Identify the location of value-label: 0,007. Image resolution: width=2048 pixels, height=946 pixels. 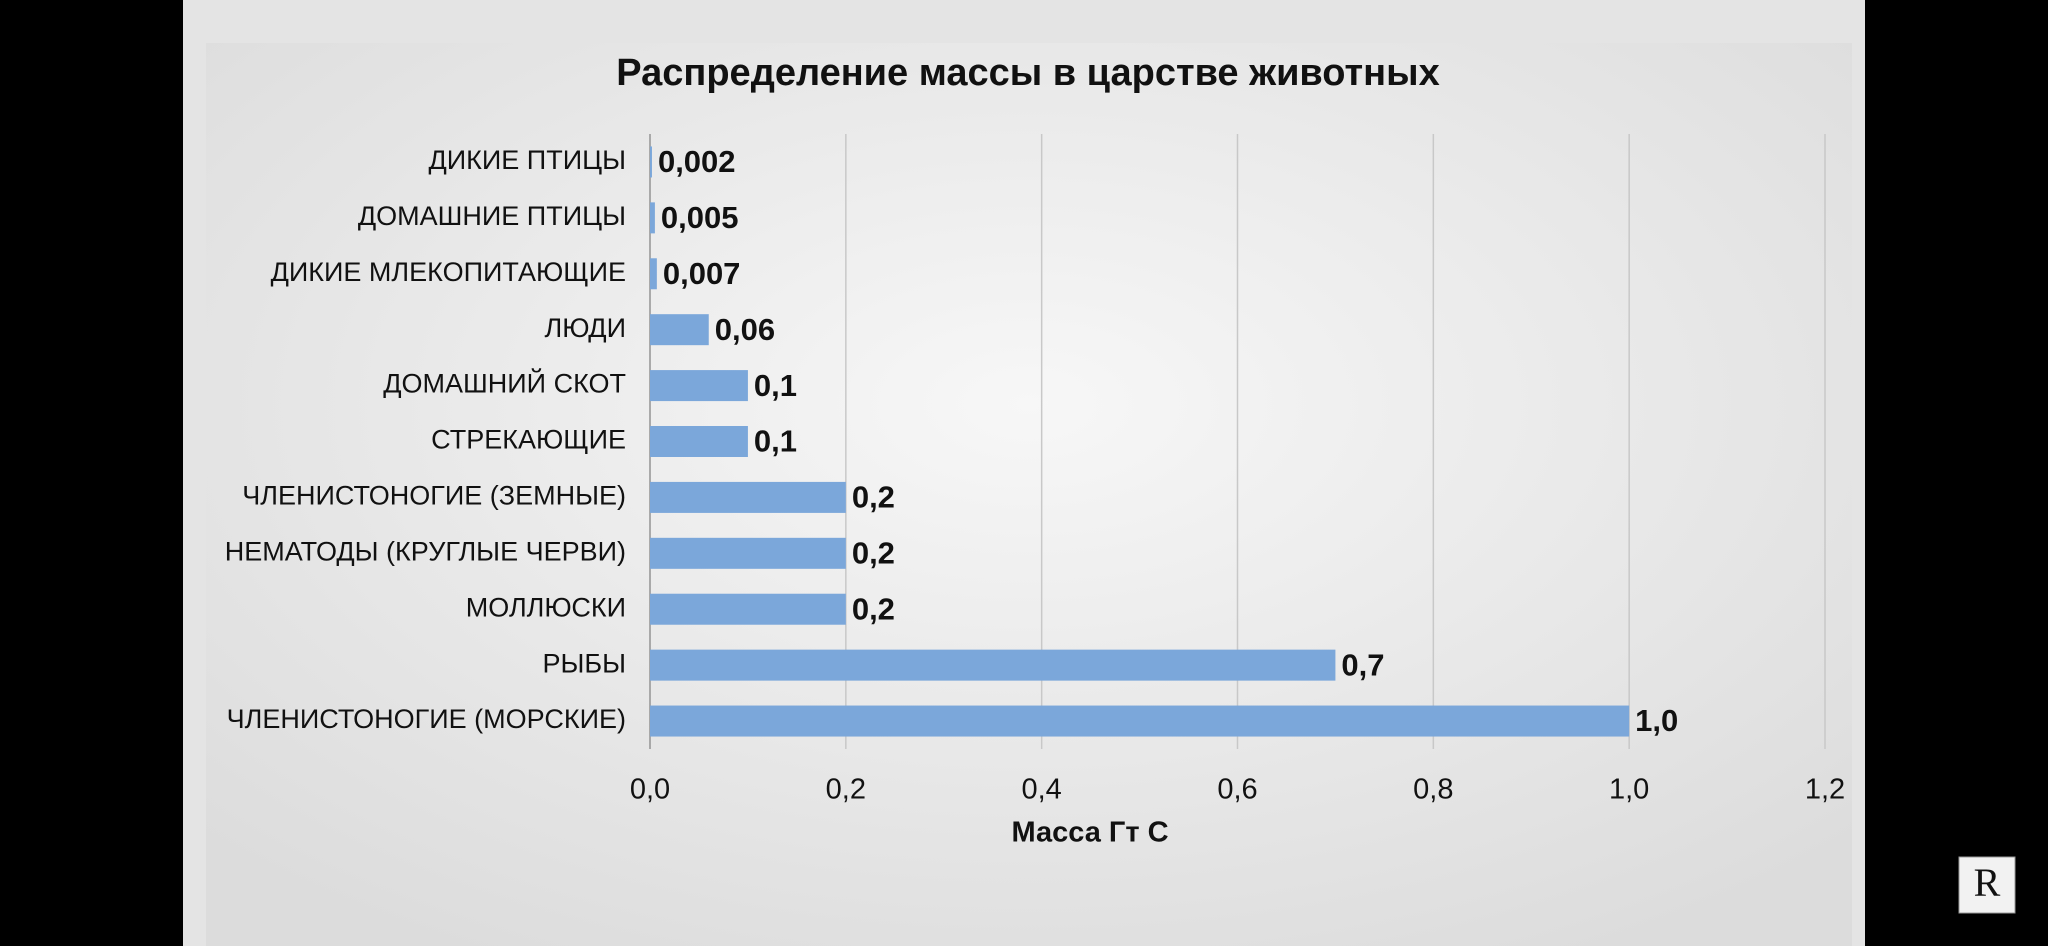
(702, 273).